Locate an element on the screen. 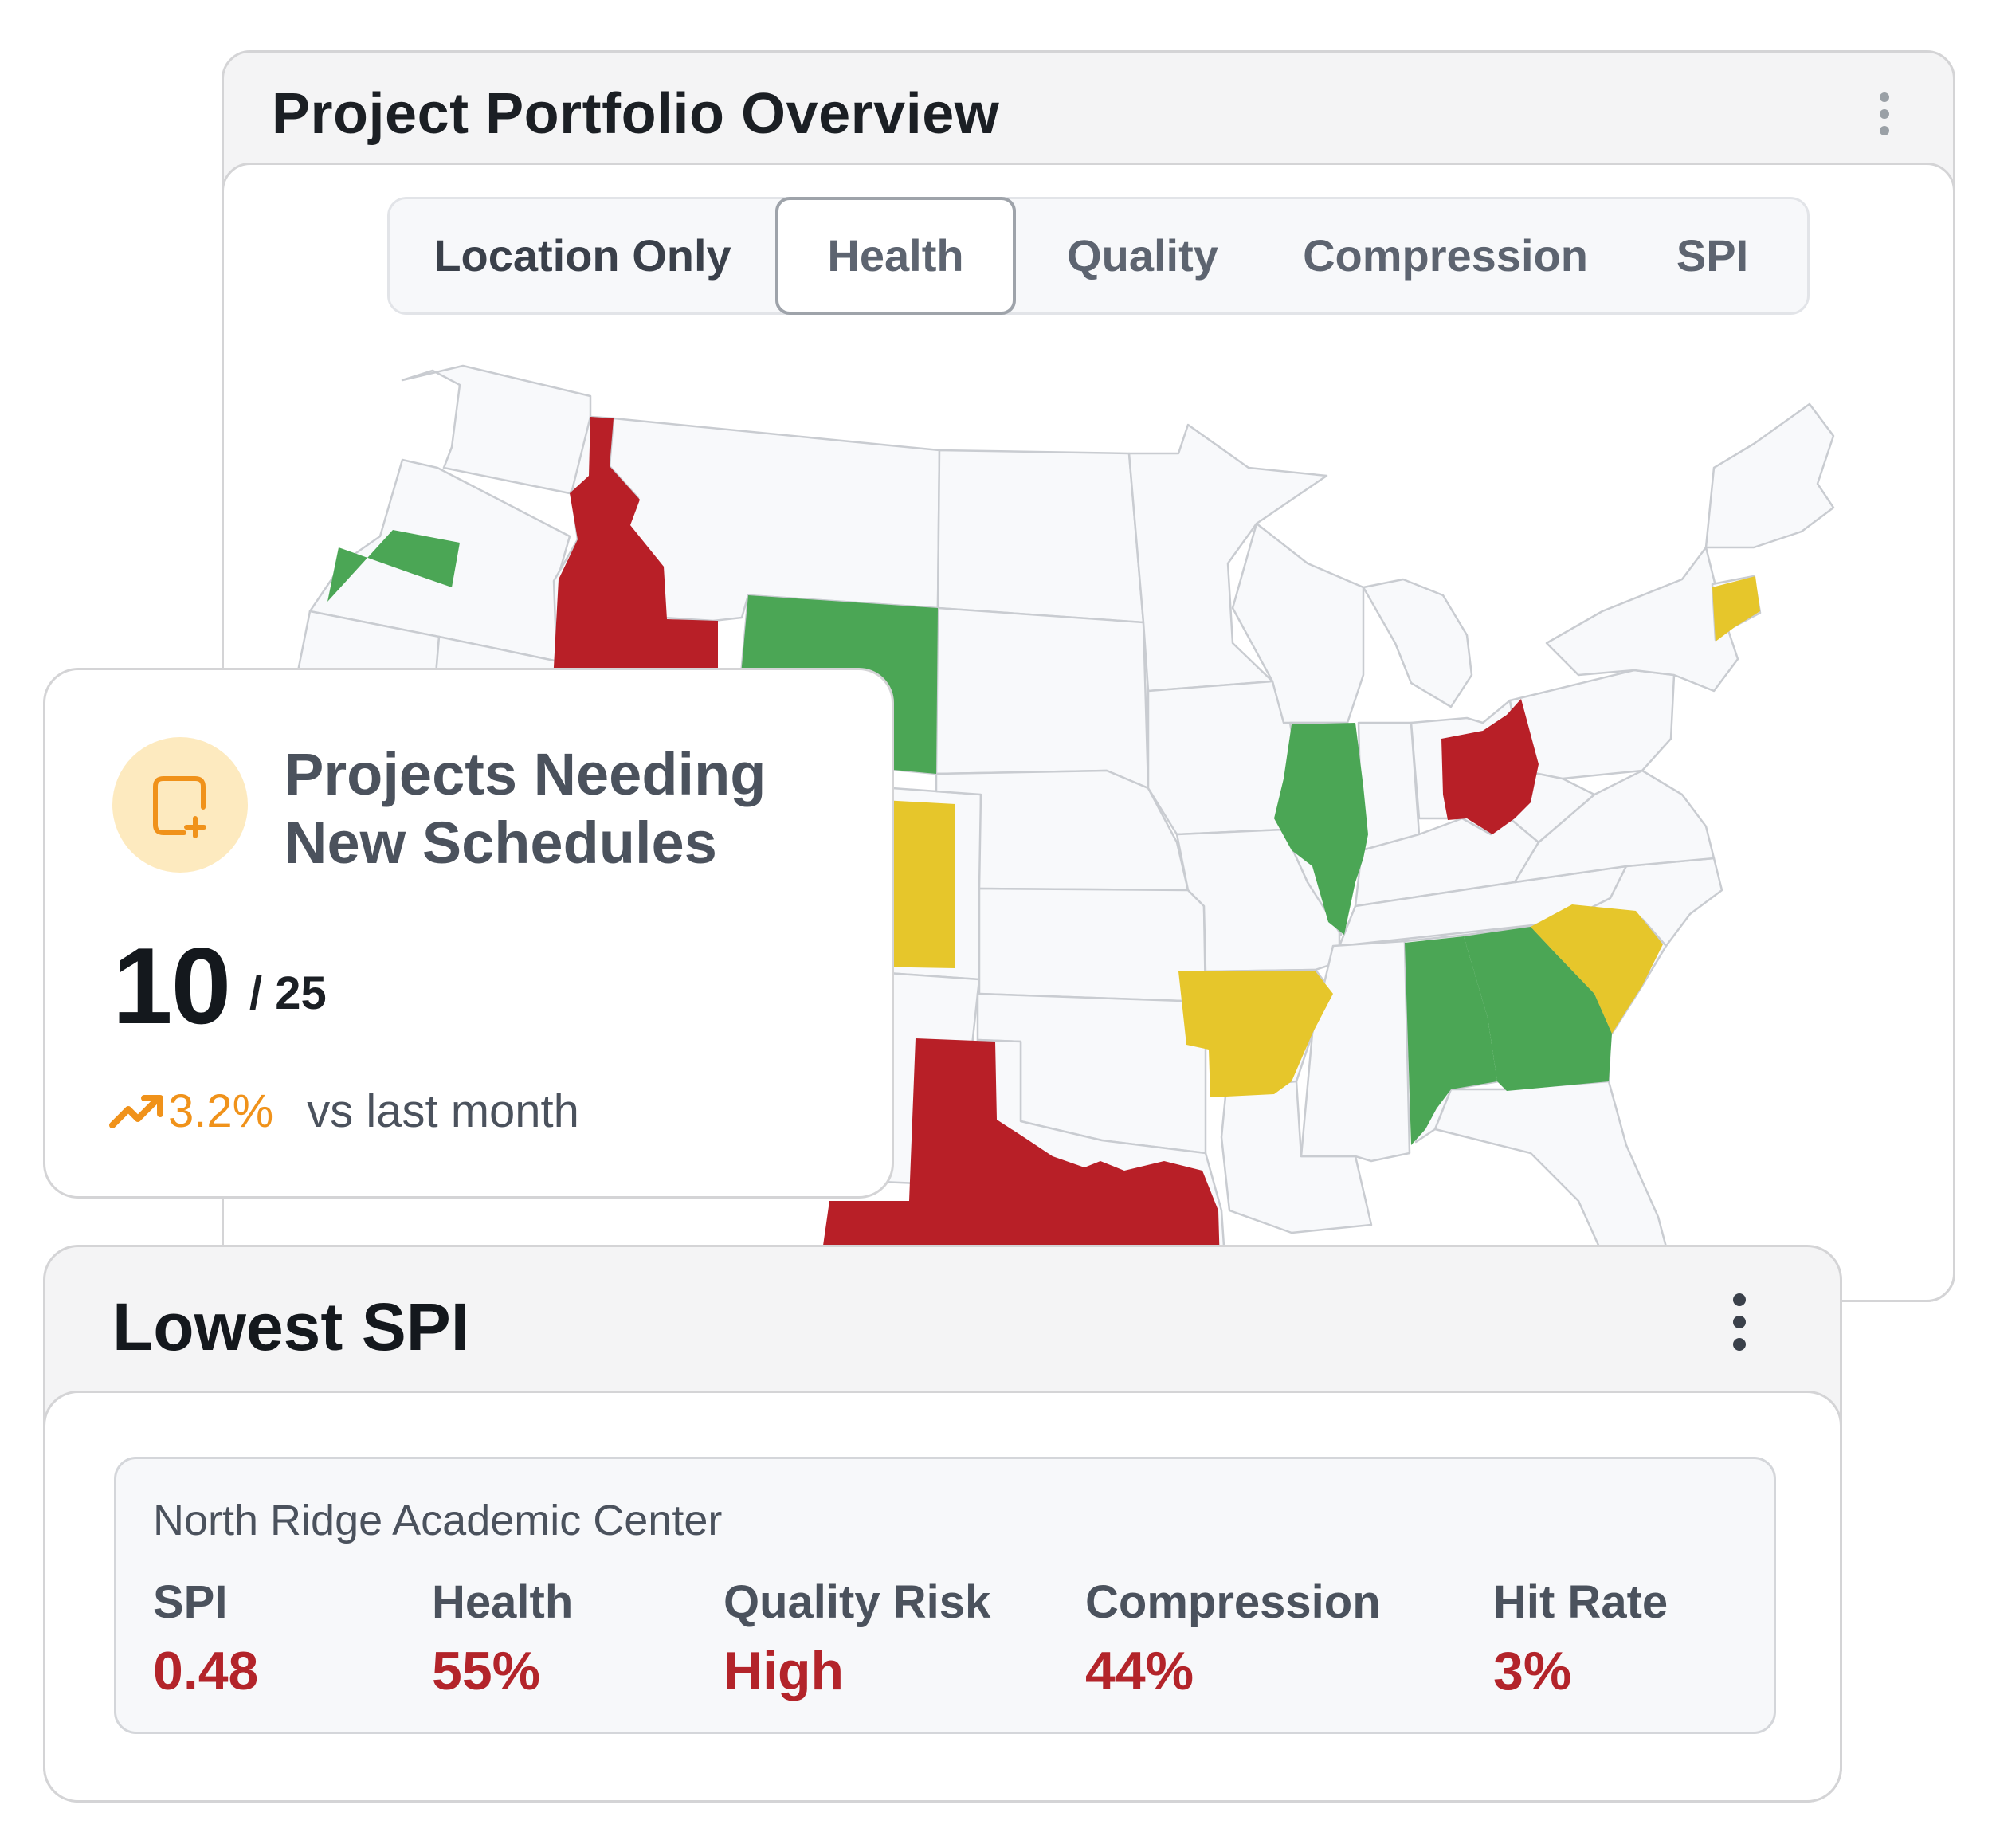  map-state-georgia-fill is located at coordinates (1538, 1009).